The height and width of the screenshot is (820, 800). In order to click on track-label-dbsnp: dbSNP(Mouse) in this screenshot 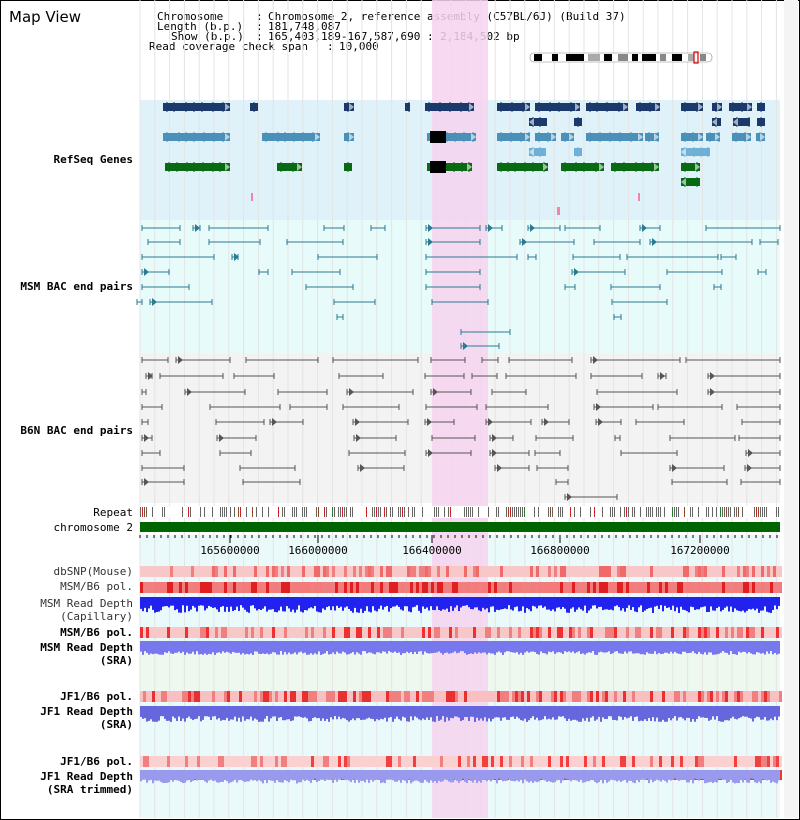, I will do `click(93, 571)`.